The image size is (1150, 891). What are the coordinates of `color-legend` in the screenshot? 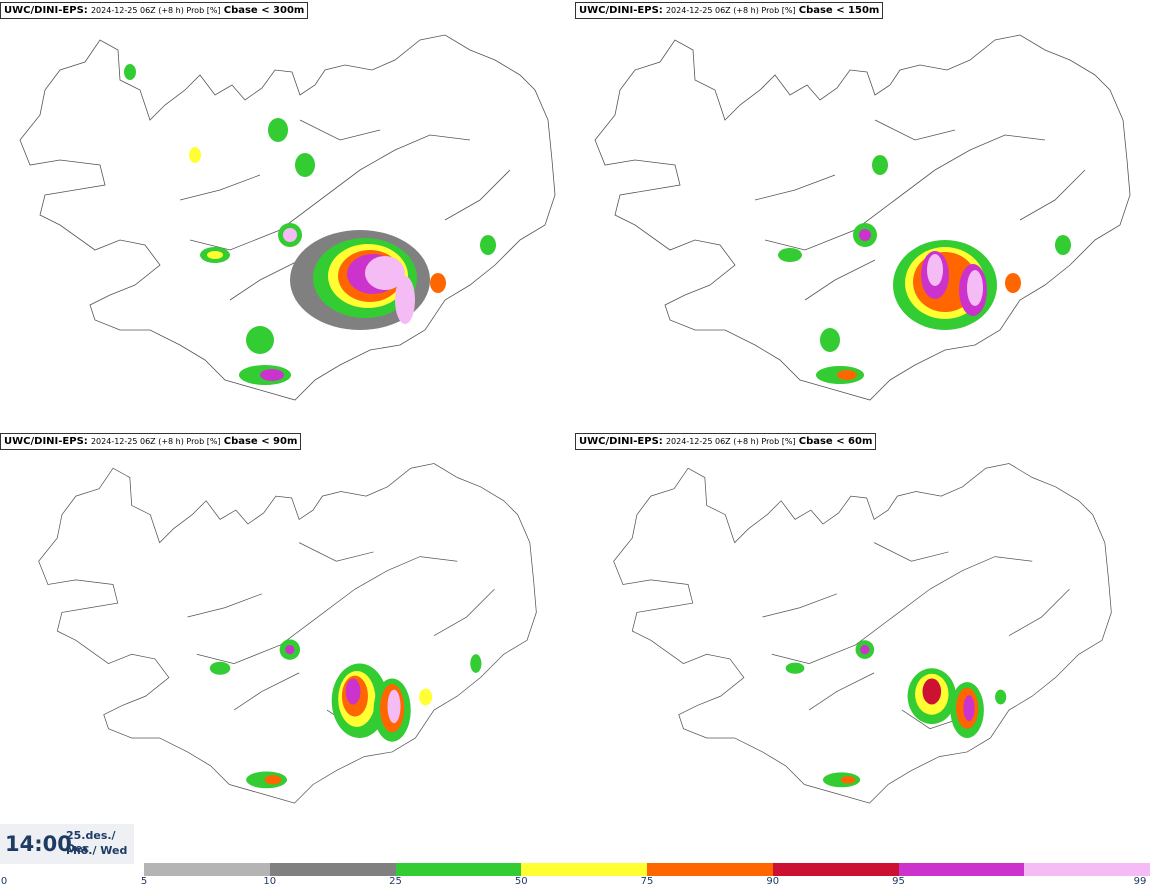 It's located at (647, 869).